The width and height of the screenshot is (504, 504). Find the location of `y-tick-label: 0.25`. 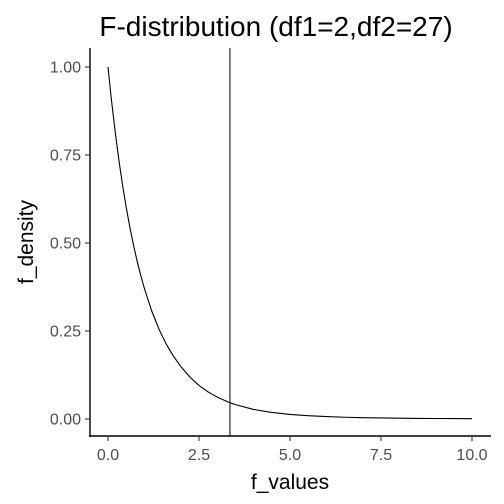

y-tick-label: 0.25 is located at coordinates (65, 332).